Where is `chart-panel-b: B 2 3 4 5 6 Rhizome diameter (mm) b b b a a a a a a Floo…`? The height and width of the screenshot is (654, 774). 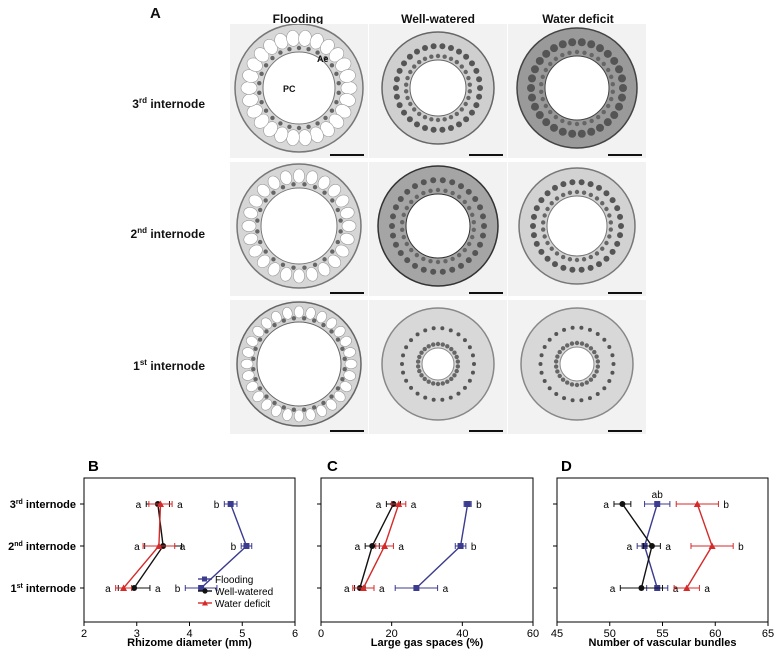
chart-panel-b: B 2 3 4 5 6 Rhizome diameter (mm) b b b a a a a a a Floo… is located at coordinates (189, 553).